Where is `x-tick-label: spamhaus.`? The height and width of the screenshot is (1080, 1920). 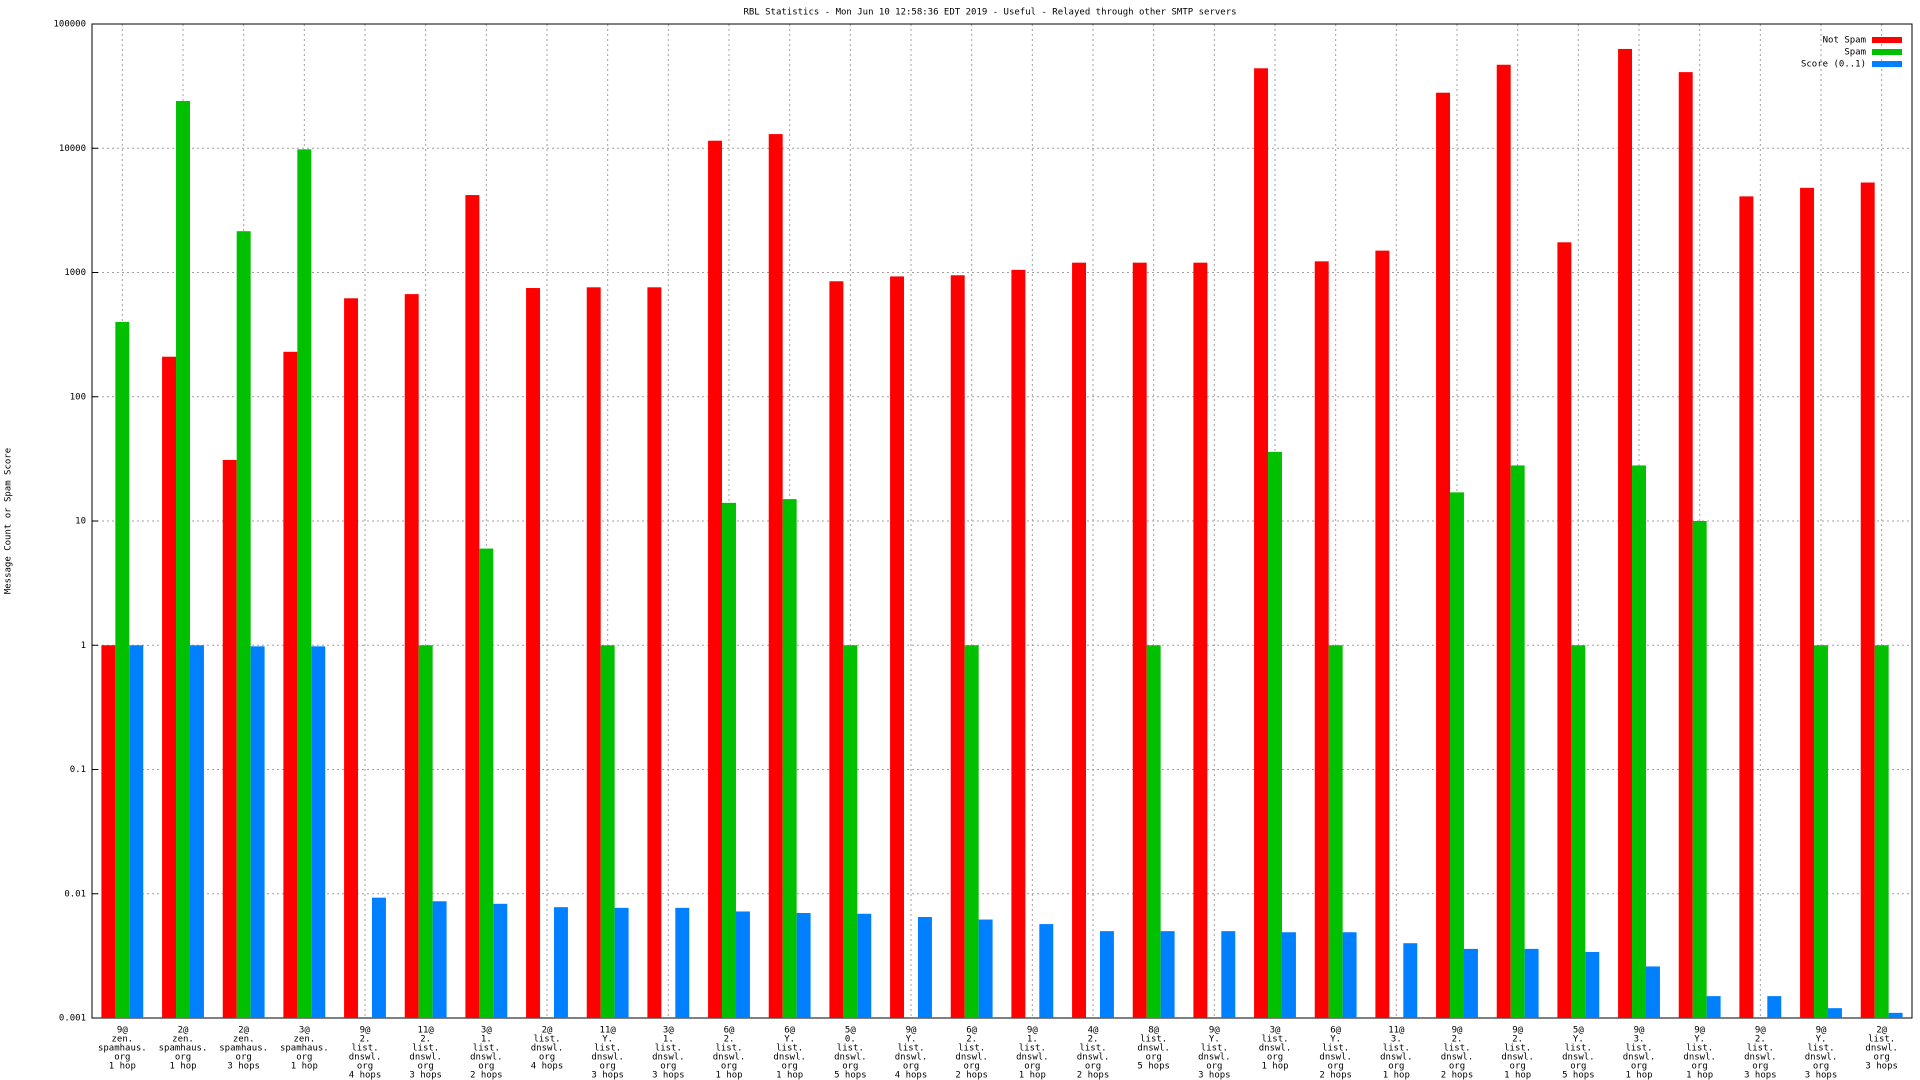 x-tick-label: spamhaus. is located at coordinates (304, 1049).